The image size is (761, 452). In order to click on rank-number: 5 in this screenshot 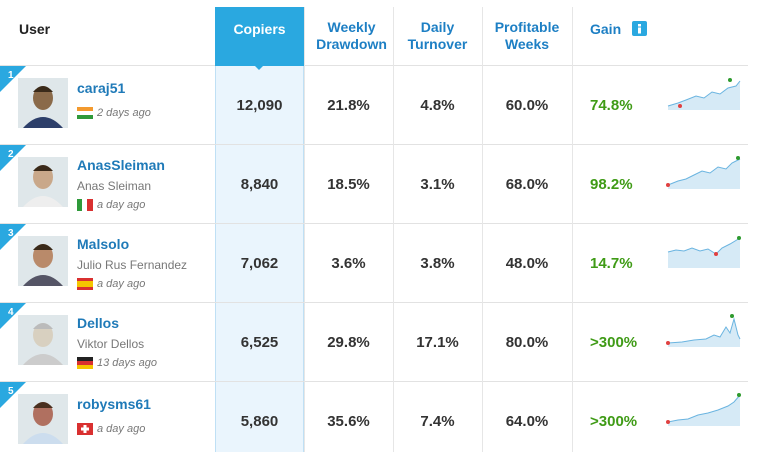, I will do `click(11, 391)`.